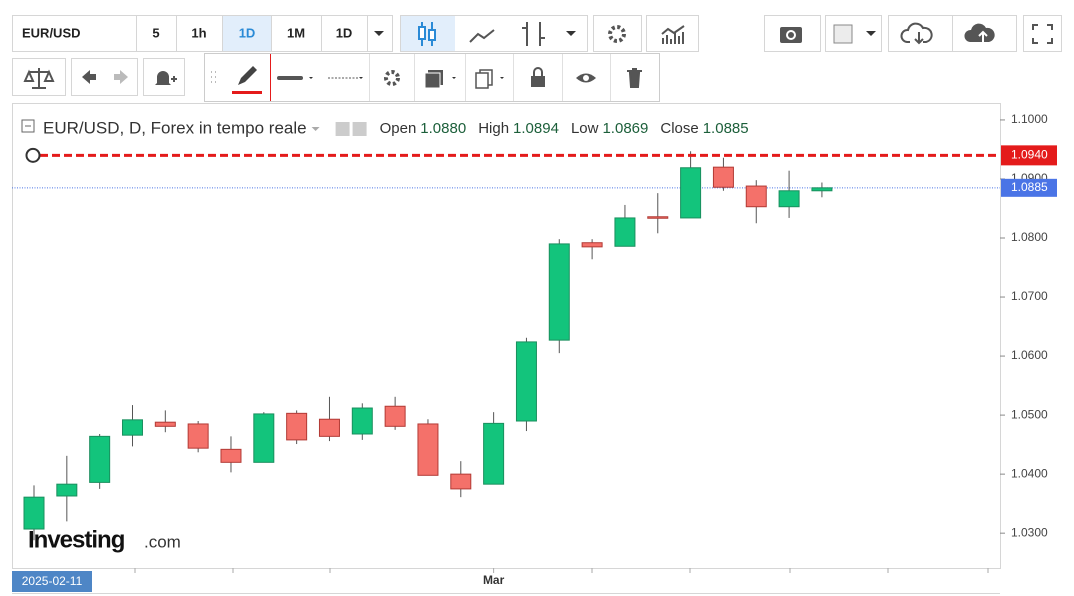  What do you see at coordinates (679, 128) in the screenshot?
I see `legend-name: Close` at bounding box center [679, 128].